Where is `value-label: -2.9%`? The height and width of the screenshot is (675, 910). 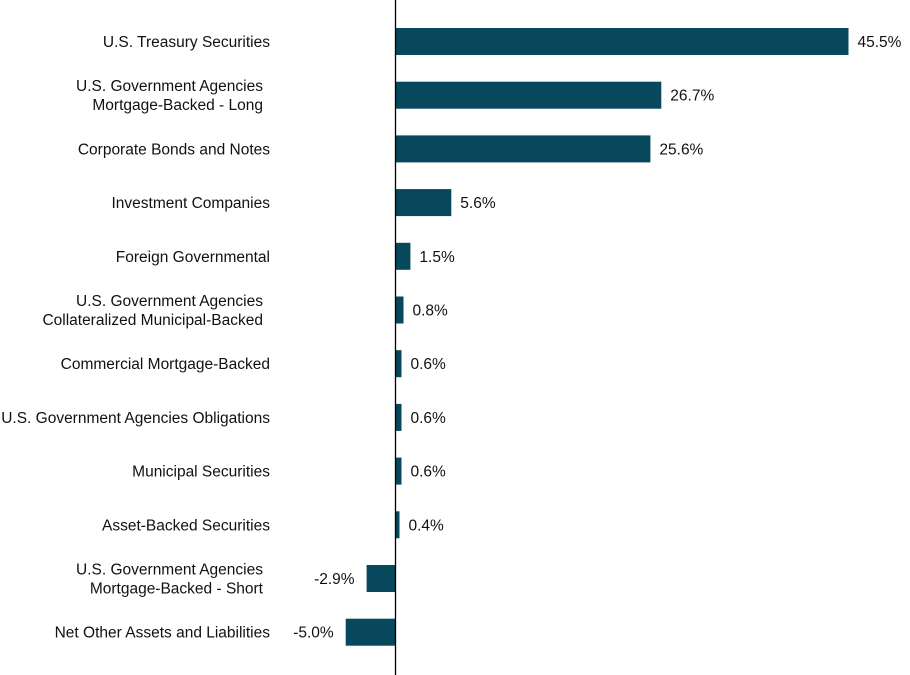 value-label: -2.9% is located at coordinates (334, 579).